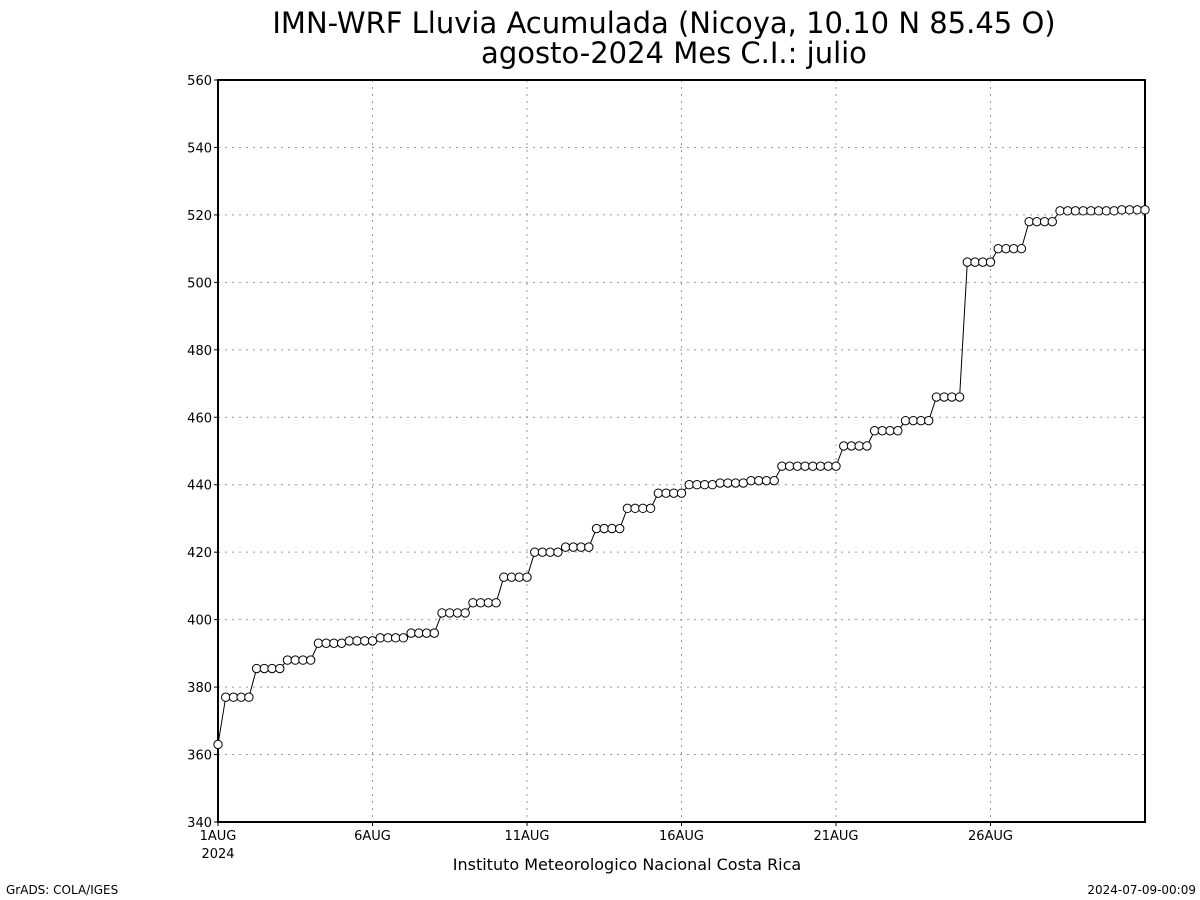 The image size is (1200, 900). I want to click on y-tick-label: 400, so click(199, 621).